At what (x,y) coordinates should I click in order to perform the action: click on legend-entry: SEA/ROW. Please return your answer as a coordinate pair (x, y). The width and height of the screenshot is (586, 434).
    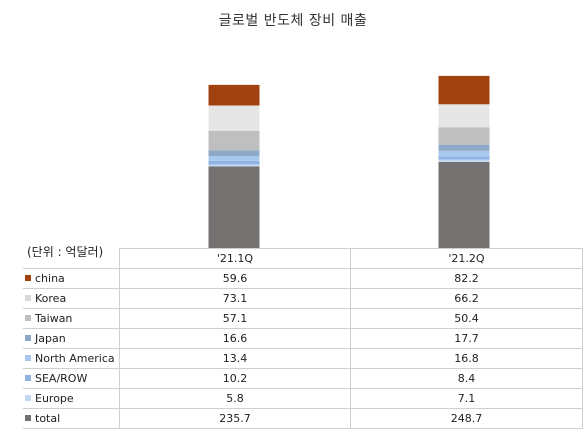
    Looking at the image, I should click on (71, 378).